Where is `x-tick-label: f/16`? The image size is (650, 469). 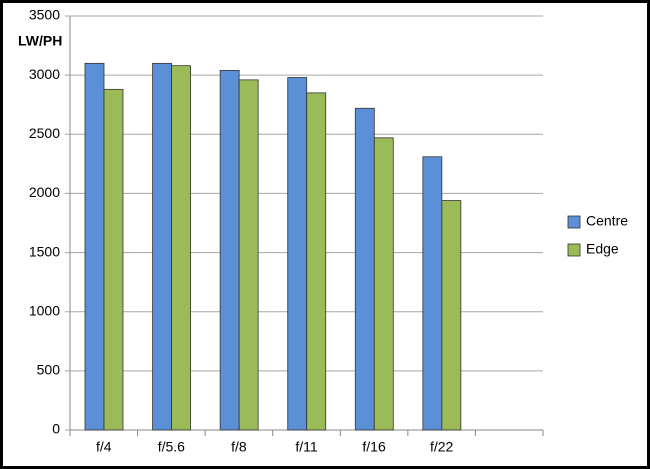 x-tick-label: f/16 is located at coordinates (374, 447).